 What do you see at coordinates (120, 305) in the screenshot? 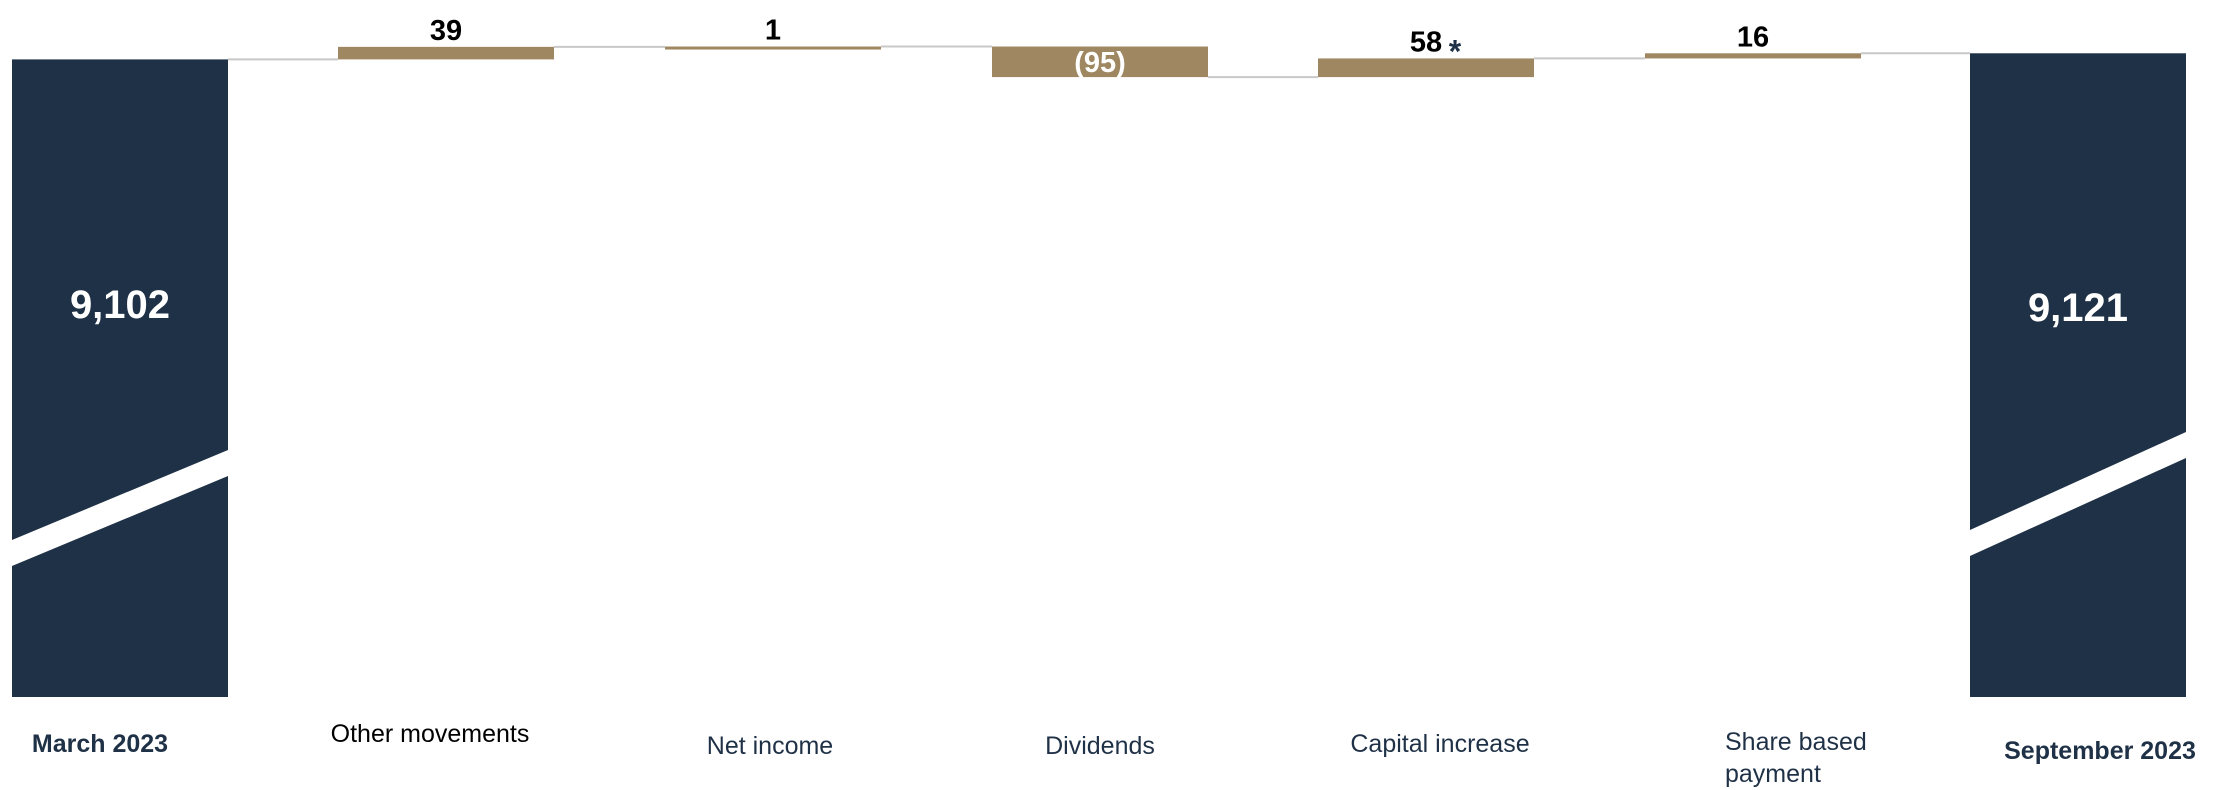
I see `data-label-march-2023: 9,102` at bounding box center [120, 305].